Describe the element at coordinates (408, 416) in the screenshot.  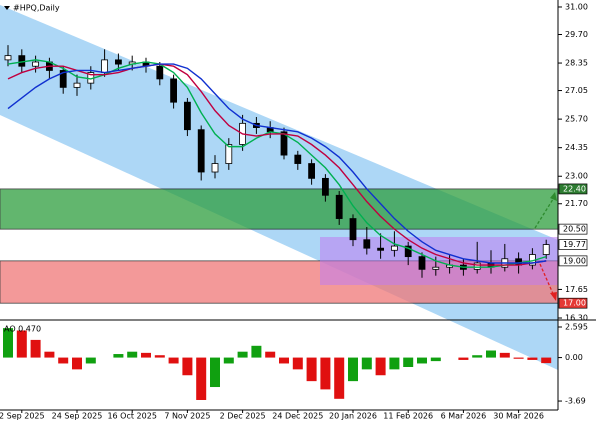
I see `x-tick-label: 11 Feb 2026` at that location.